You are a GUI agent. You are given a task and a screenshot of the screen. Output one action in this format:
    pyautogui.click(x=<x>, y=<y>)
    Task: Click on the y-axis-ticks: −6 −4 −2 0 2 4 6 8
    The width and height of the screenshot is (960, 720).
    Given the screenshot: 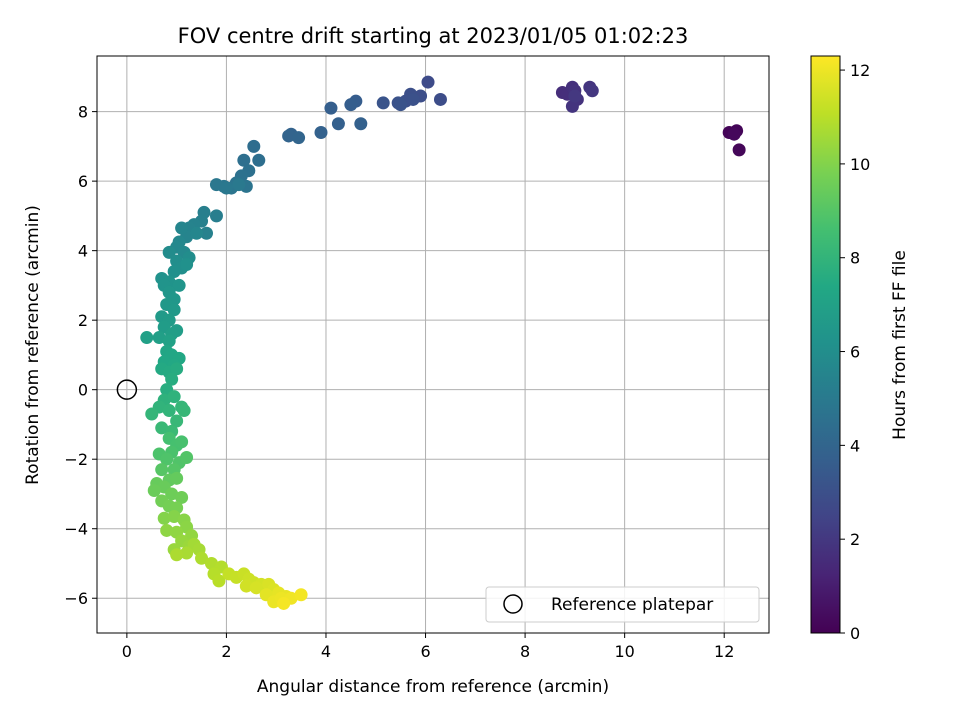 What is the action you would take?
    pyautogui.click(x=80, y=355)
    